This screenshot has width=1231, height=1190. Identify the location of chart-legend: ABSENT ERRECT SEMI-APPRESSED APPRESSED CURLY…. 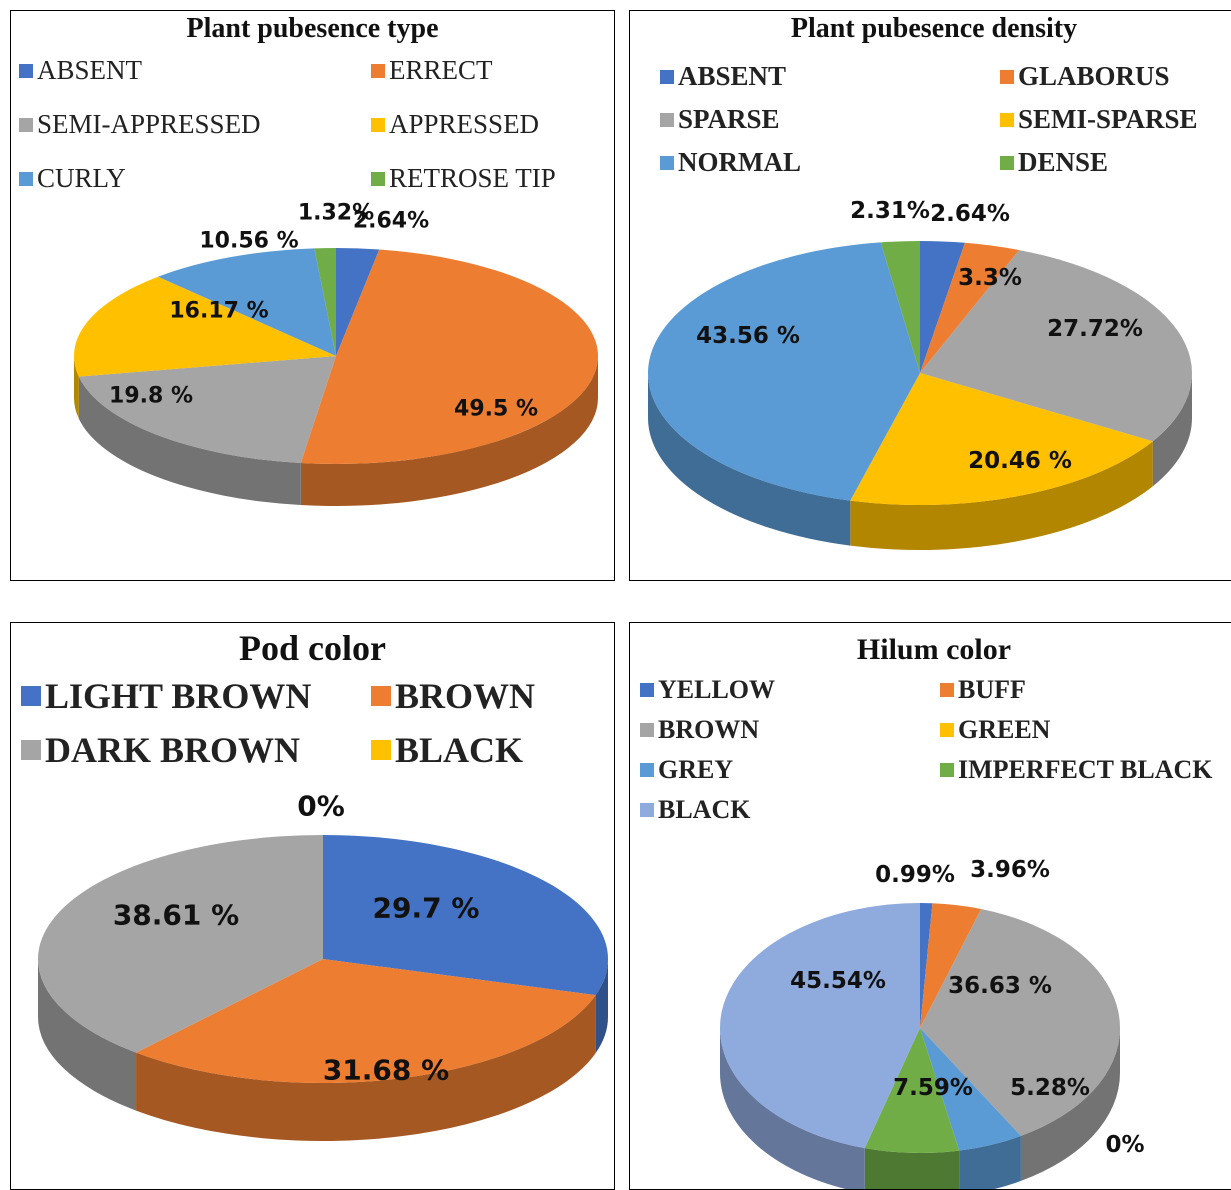
(315, 124).